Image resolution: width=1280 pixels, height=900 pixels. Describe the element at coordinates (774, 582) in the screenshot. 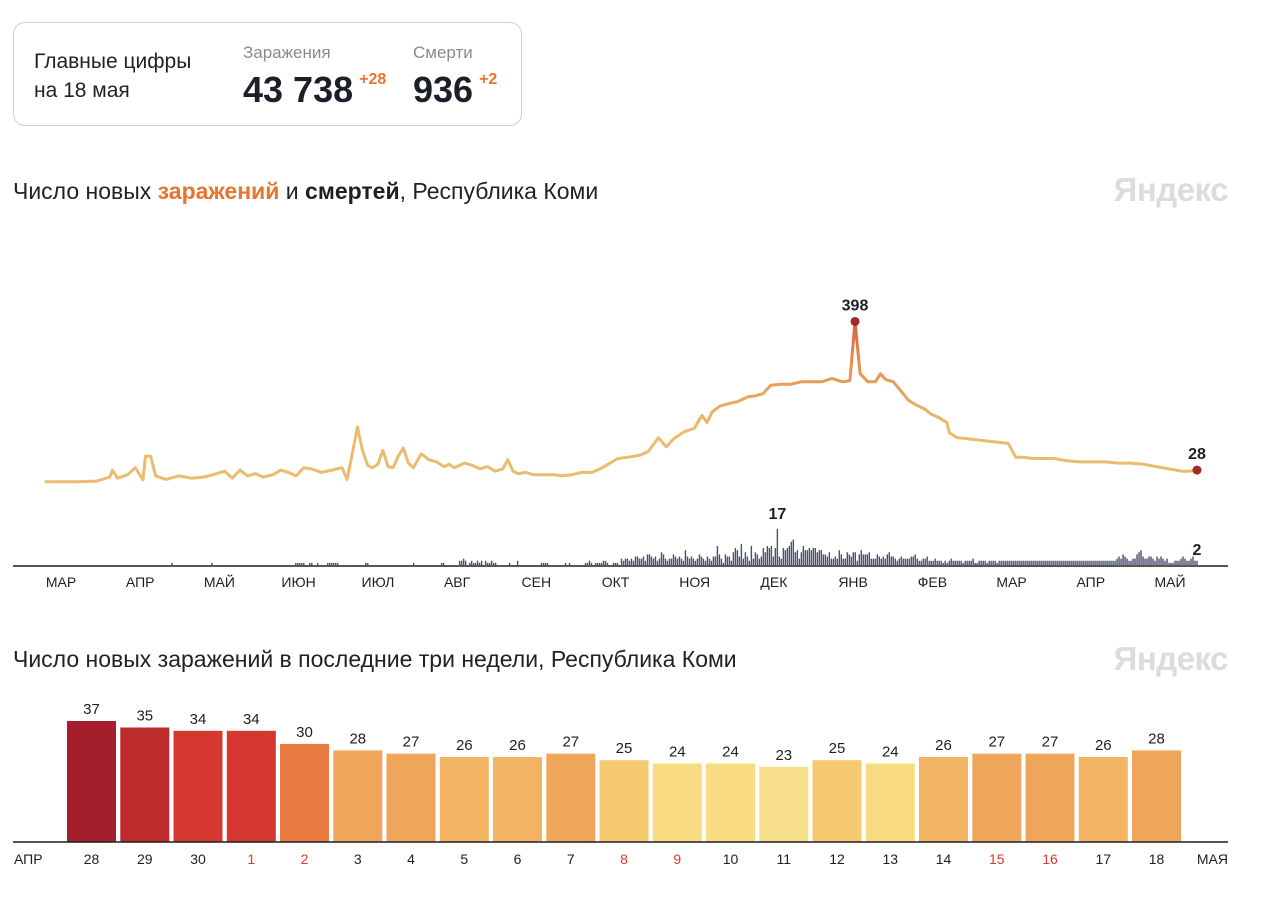

I see `month-label: ДЕК` at that location.